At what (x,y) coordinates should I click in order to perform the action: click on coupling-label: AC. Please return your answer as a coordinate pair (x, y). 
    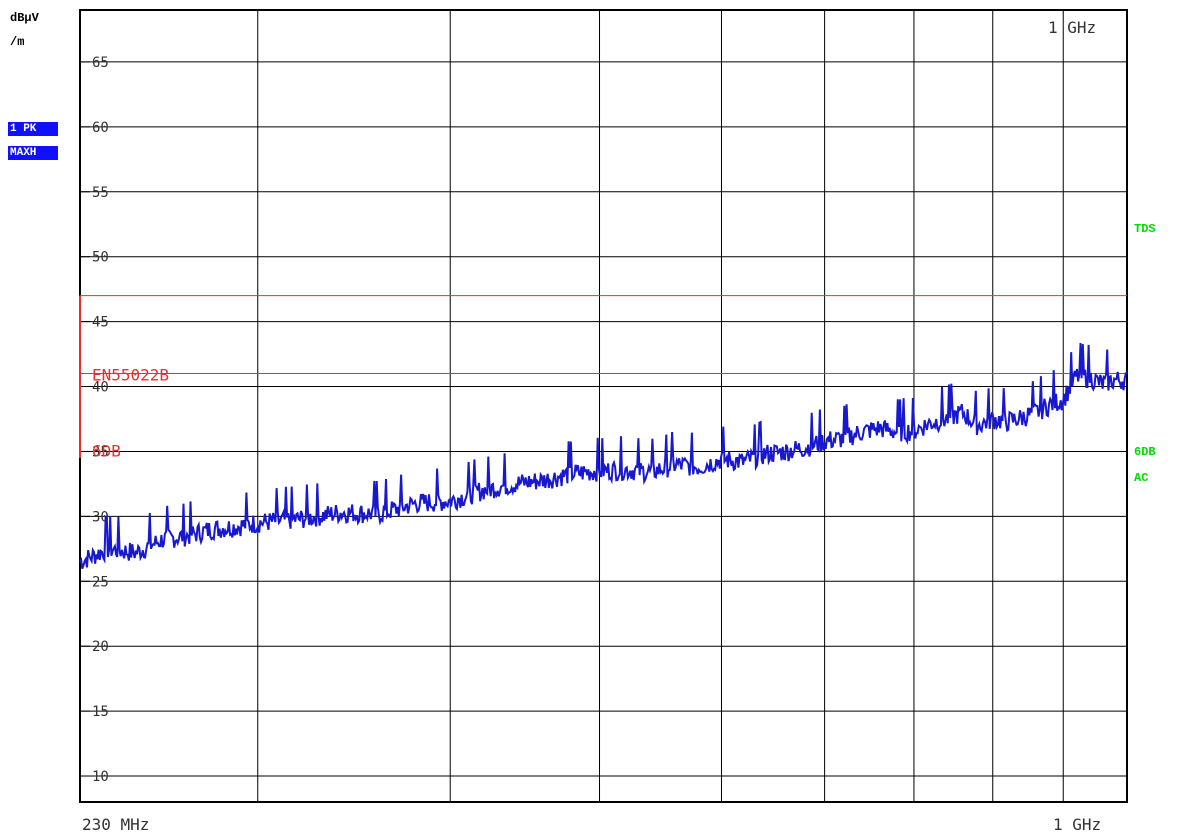
    Looking at the image, I should click on (1141, 478).